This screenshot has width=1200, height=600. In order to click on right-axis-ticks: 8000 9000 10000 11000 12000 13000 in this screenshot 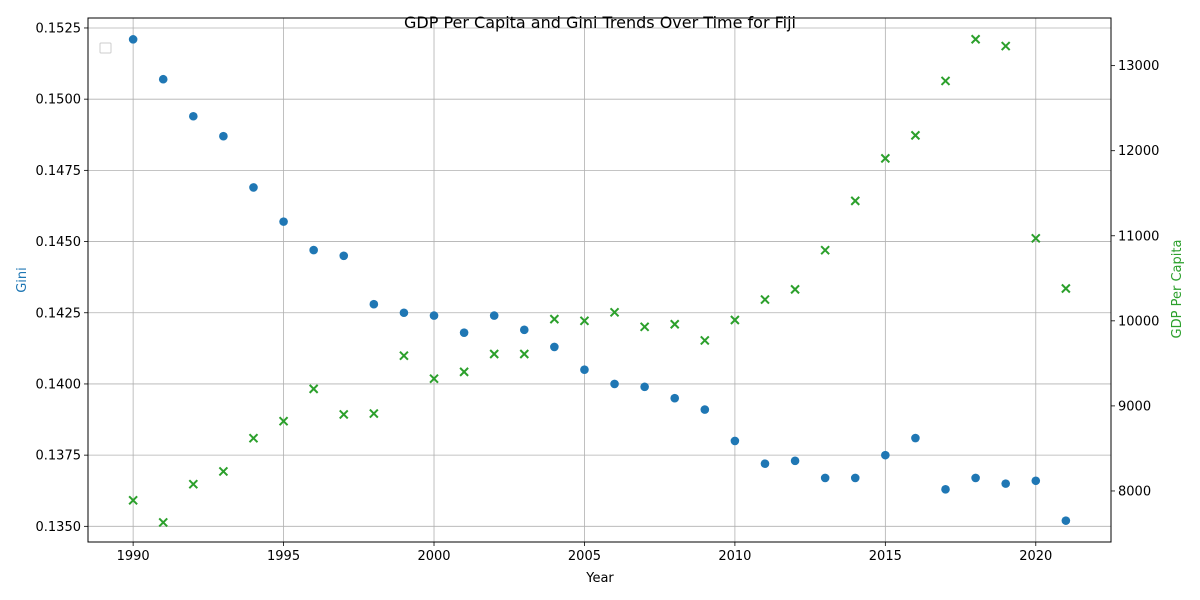, I will do `click(1135, 279)`.